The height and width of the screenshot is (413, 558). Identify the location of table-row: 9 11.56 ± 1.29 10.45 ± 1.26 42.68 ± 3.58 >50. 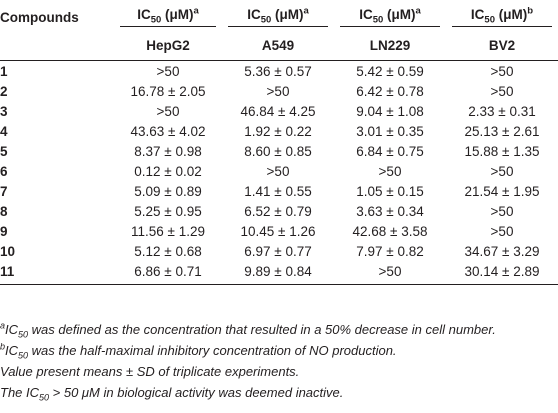
(279, 231).